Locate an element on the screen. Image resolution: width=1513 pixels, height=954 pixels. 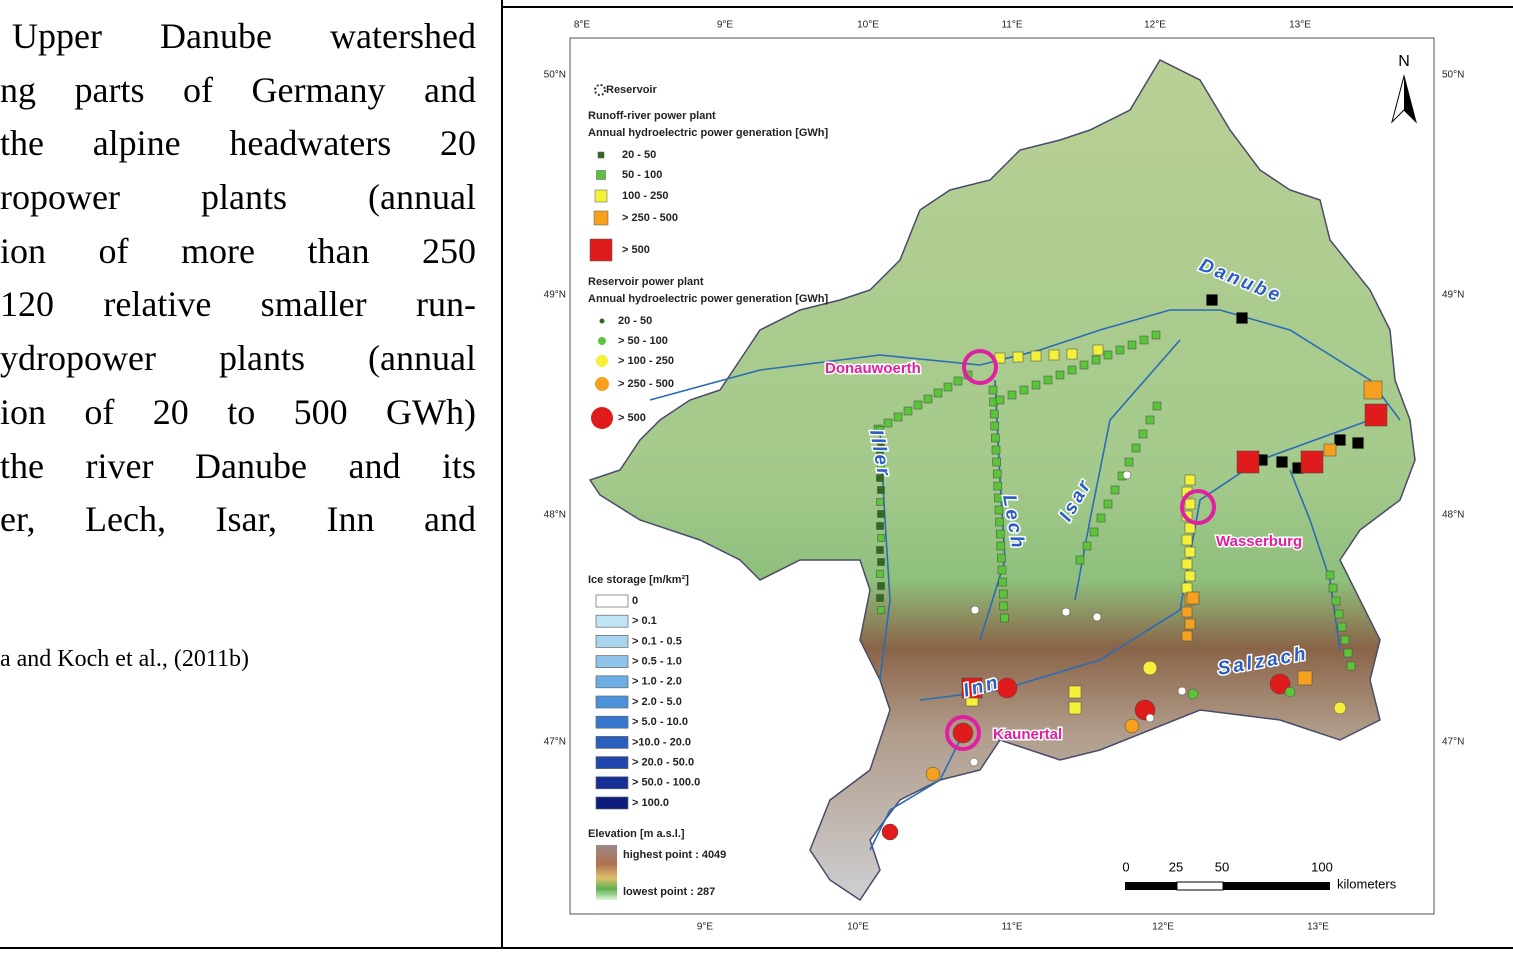
legend-text: > 5.0 - 10.0 is located at coordinates (660, 722).